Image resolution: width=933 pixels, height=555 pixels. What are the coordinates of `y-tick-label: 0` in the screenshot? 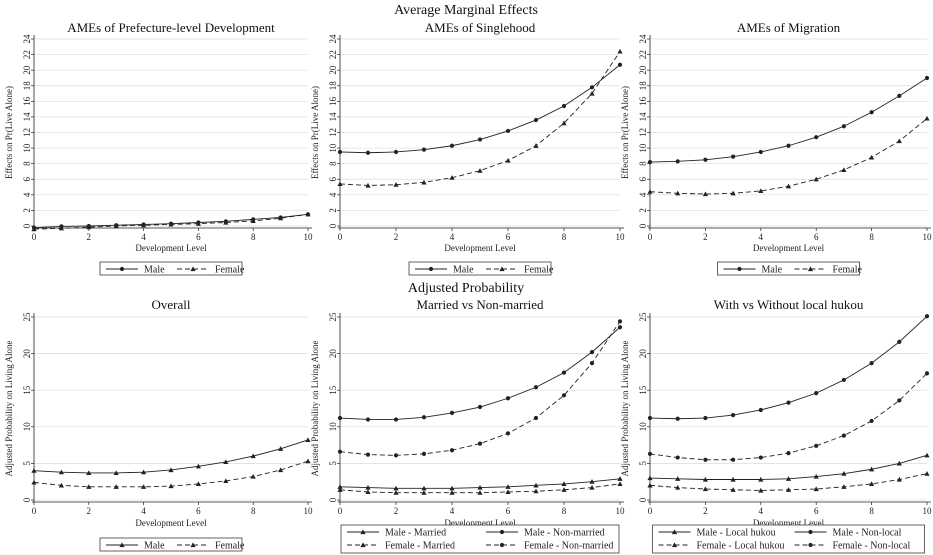 It's located at (27, 225).